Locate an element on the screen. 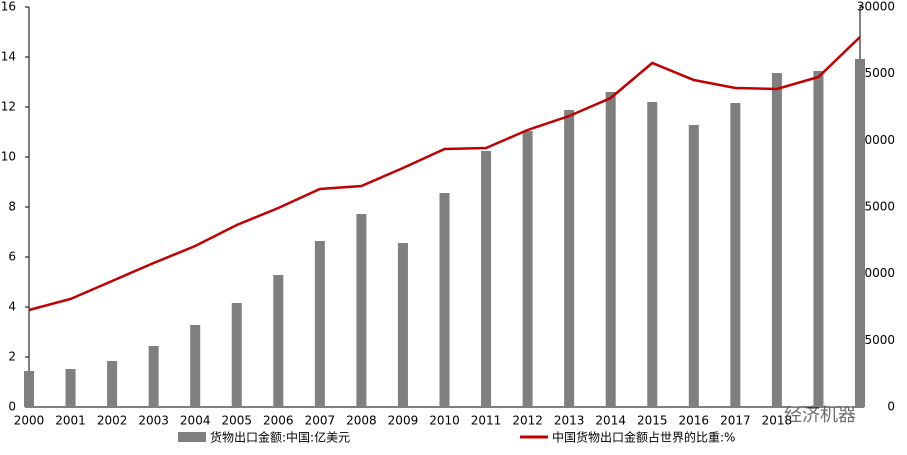 The image size is (907, 455). y-tick-label: 16 is located at coordinates (8, 7).